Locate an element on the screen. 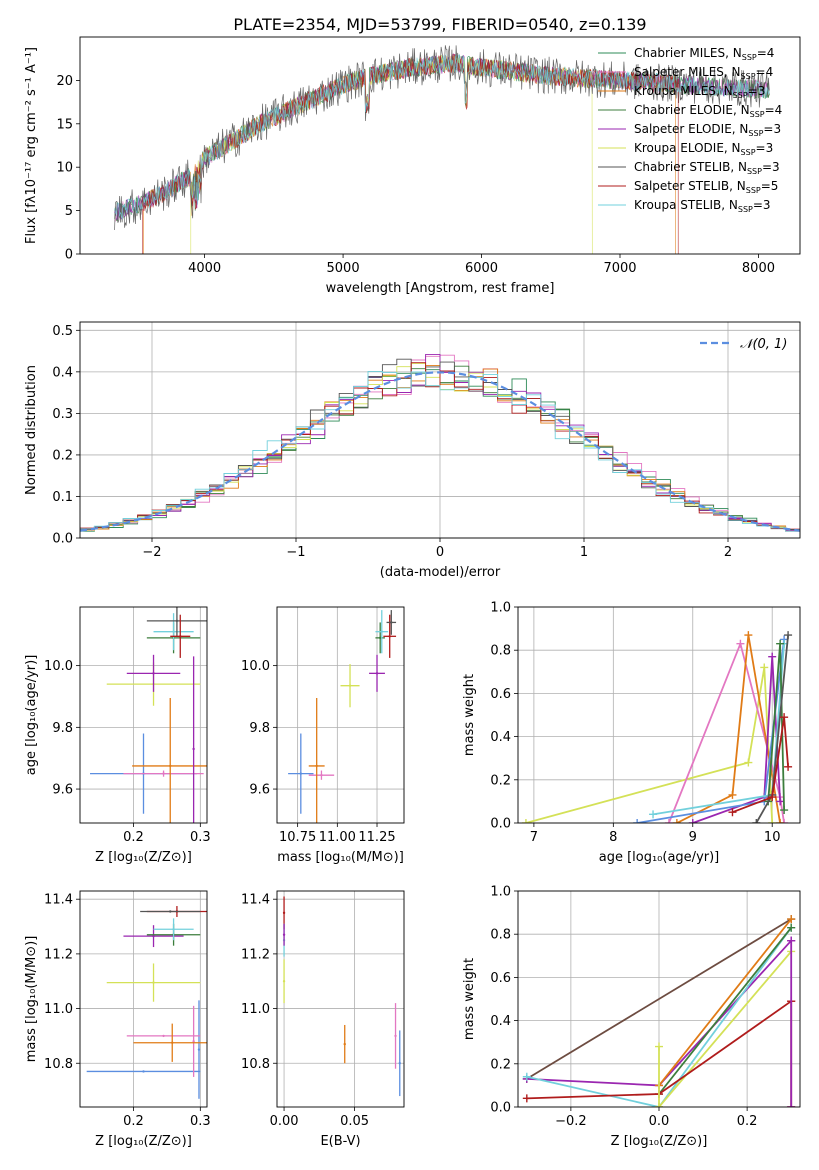 This screenshot has height=1170, width=819. x-tick-label: 4000 is located at coordinates (204, 268).